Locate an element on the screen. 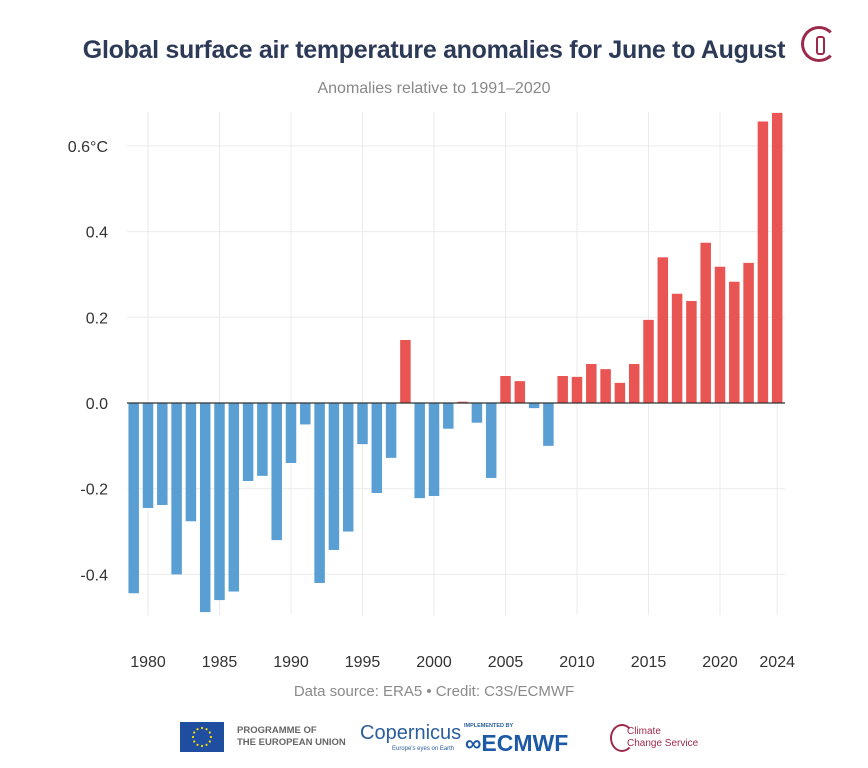  copernicus-text: opernicus is located at coordinates (418, 733).